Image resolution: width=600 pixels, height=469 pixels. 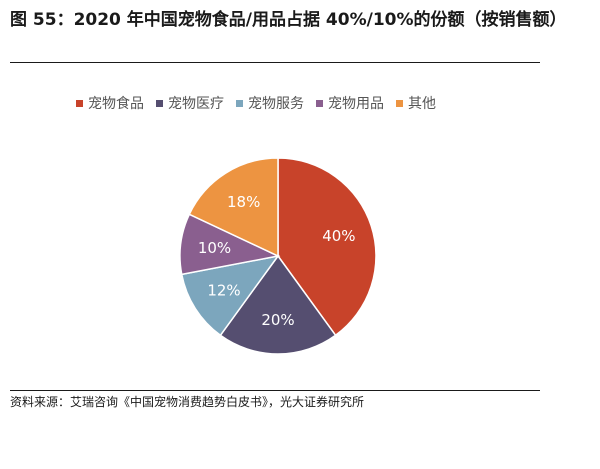 What do you see at coordinates (356, 104) in the screenshot?
I see `legend-label: 宠物用品` at bounding box center [356, 104].